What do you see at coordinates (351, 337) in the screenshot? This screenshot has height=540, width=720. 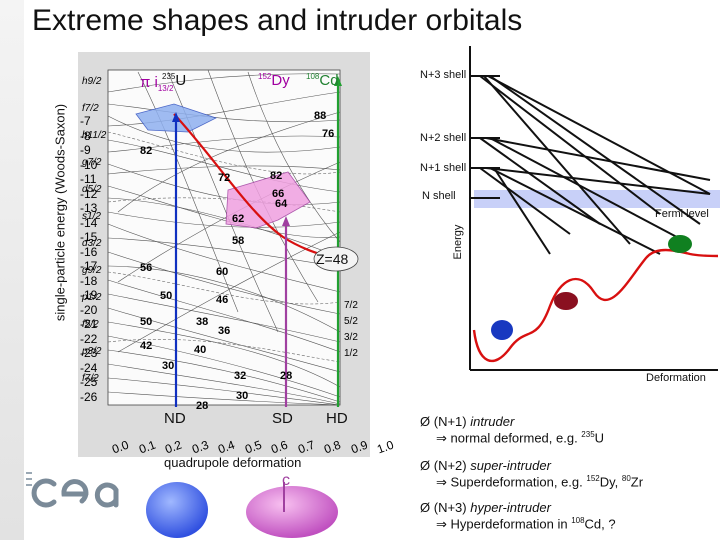 I see `orbital-label: 3/2` at bounding box center [351, 337].